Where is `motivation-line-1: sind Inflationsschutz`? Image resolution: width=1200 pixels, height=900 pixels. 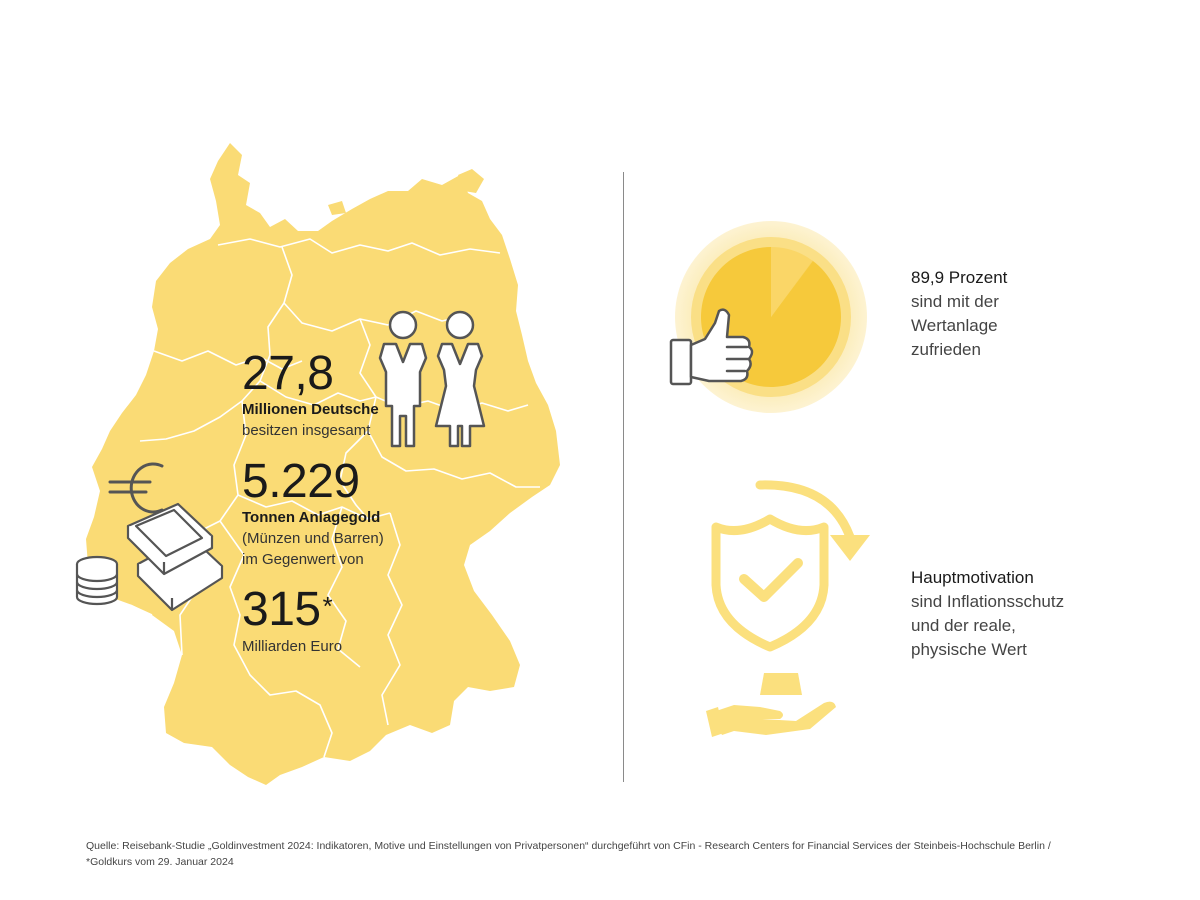 motivation-line-1: sind Inflationsschutz is located at coordinates (988, 601).